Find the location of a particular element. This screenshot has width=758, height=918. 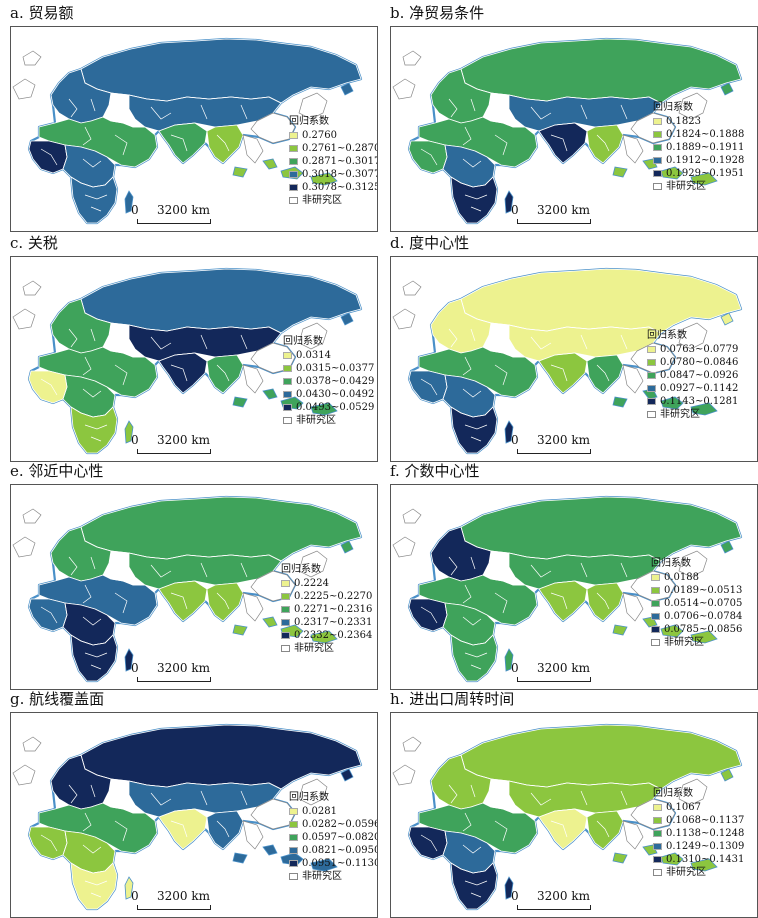

legend-label: 0.2317~0.2331 is located at coordinates (333, 622).